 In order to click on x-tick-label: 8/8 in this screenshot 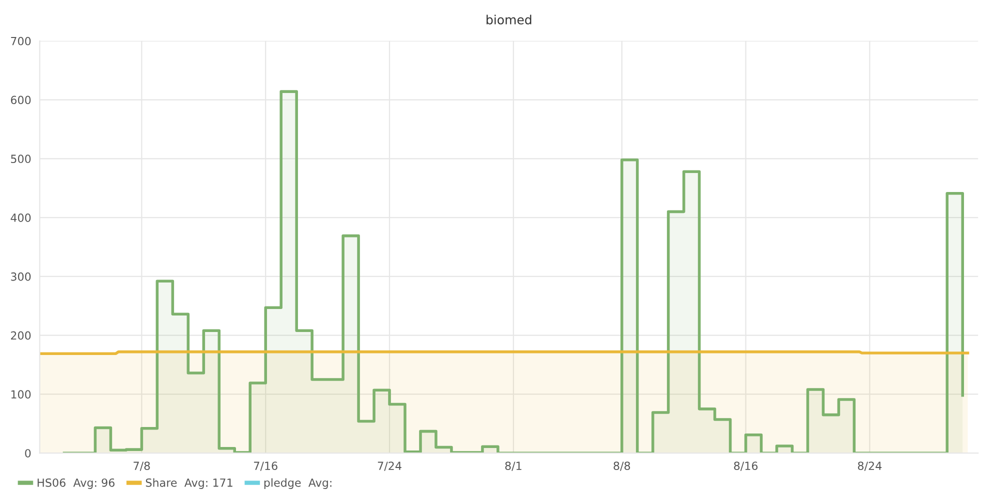, I will do `click(622, 466)`.